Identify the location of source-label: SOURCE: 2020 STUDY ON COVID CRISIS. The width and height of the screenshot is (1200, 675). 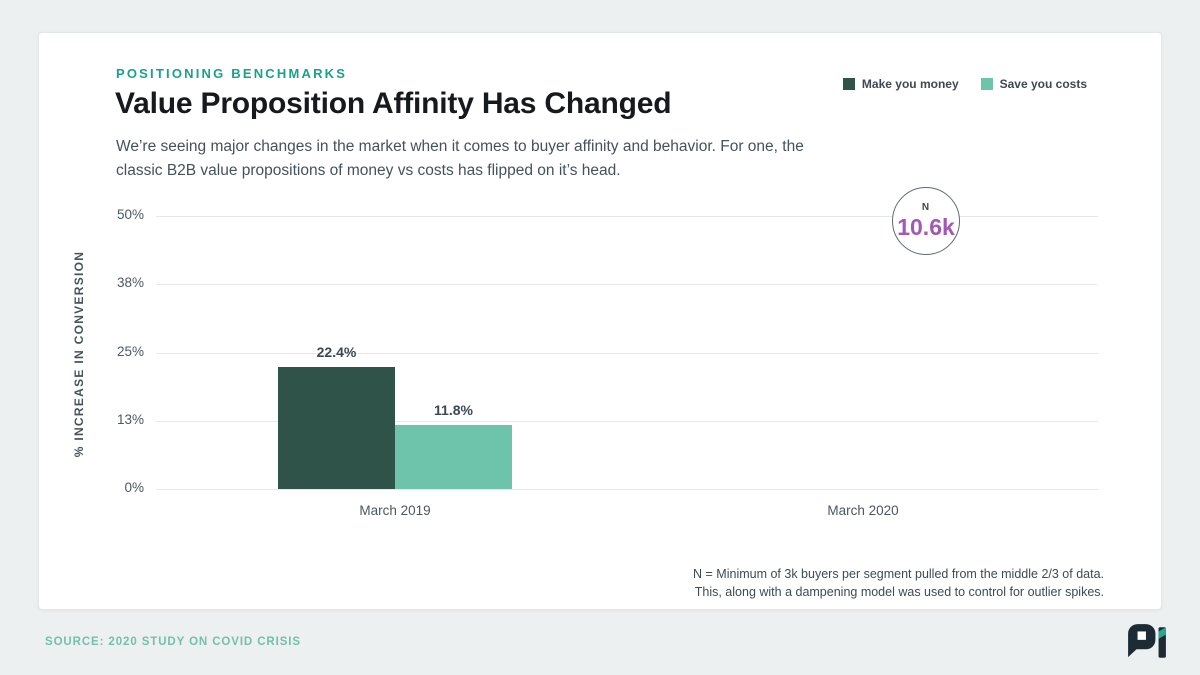
(173, 642).